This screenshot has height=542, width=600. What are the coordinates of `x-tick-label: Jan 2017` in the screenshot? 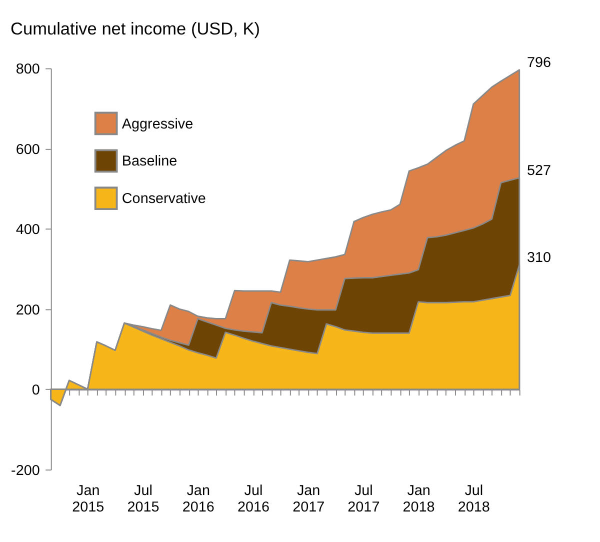 It's located at (308, 499).